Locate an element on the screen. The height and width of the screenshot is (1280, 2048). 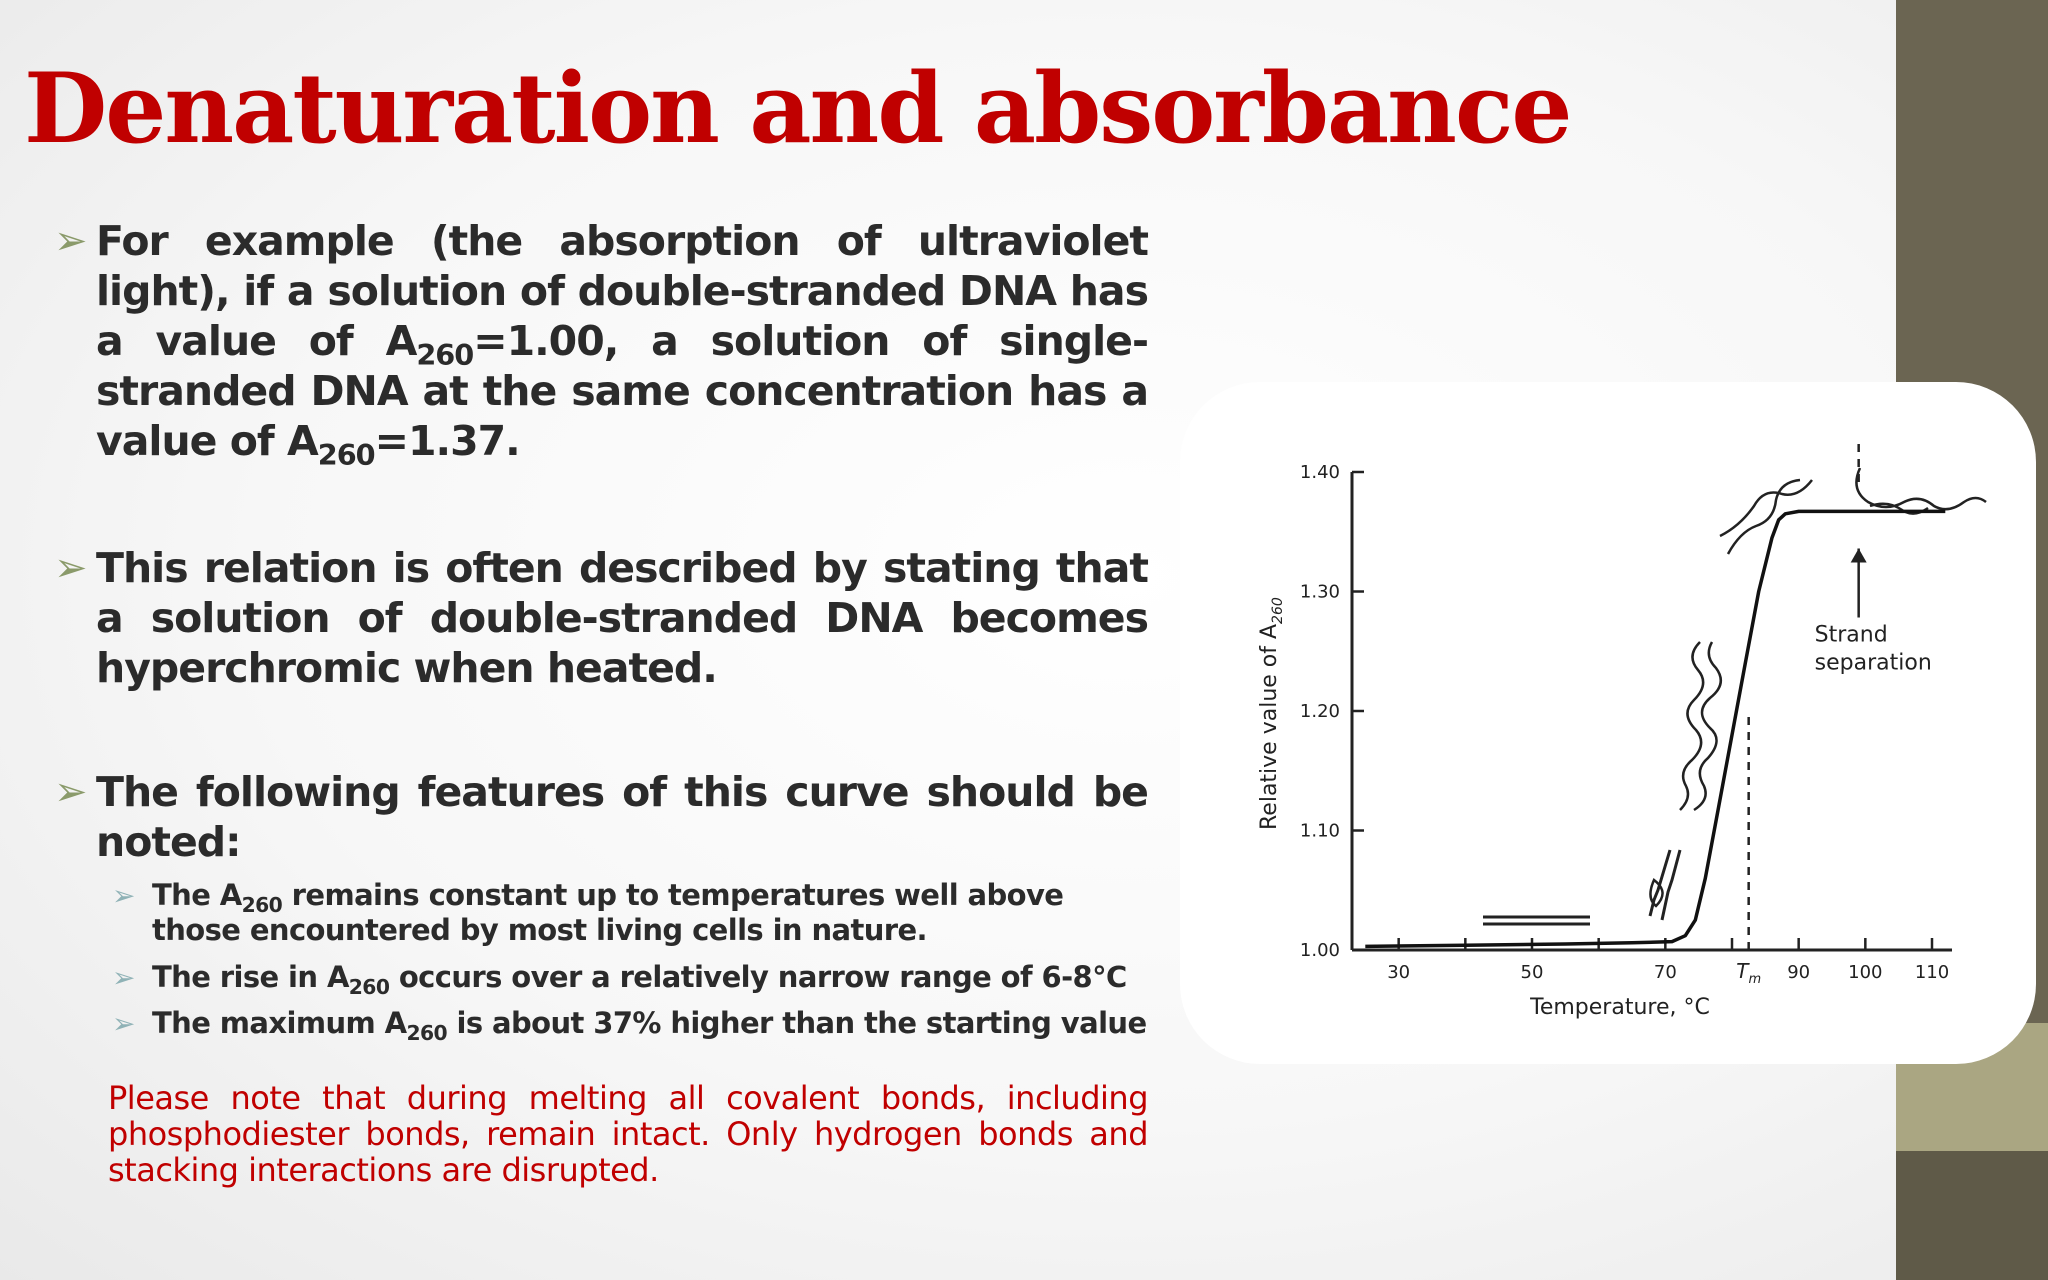
y-tick-label: 1.10 is located at coordinates (1320, 831).